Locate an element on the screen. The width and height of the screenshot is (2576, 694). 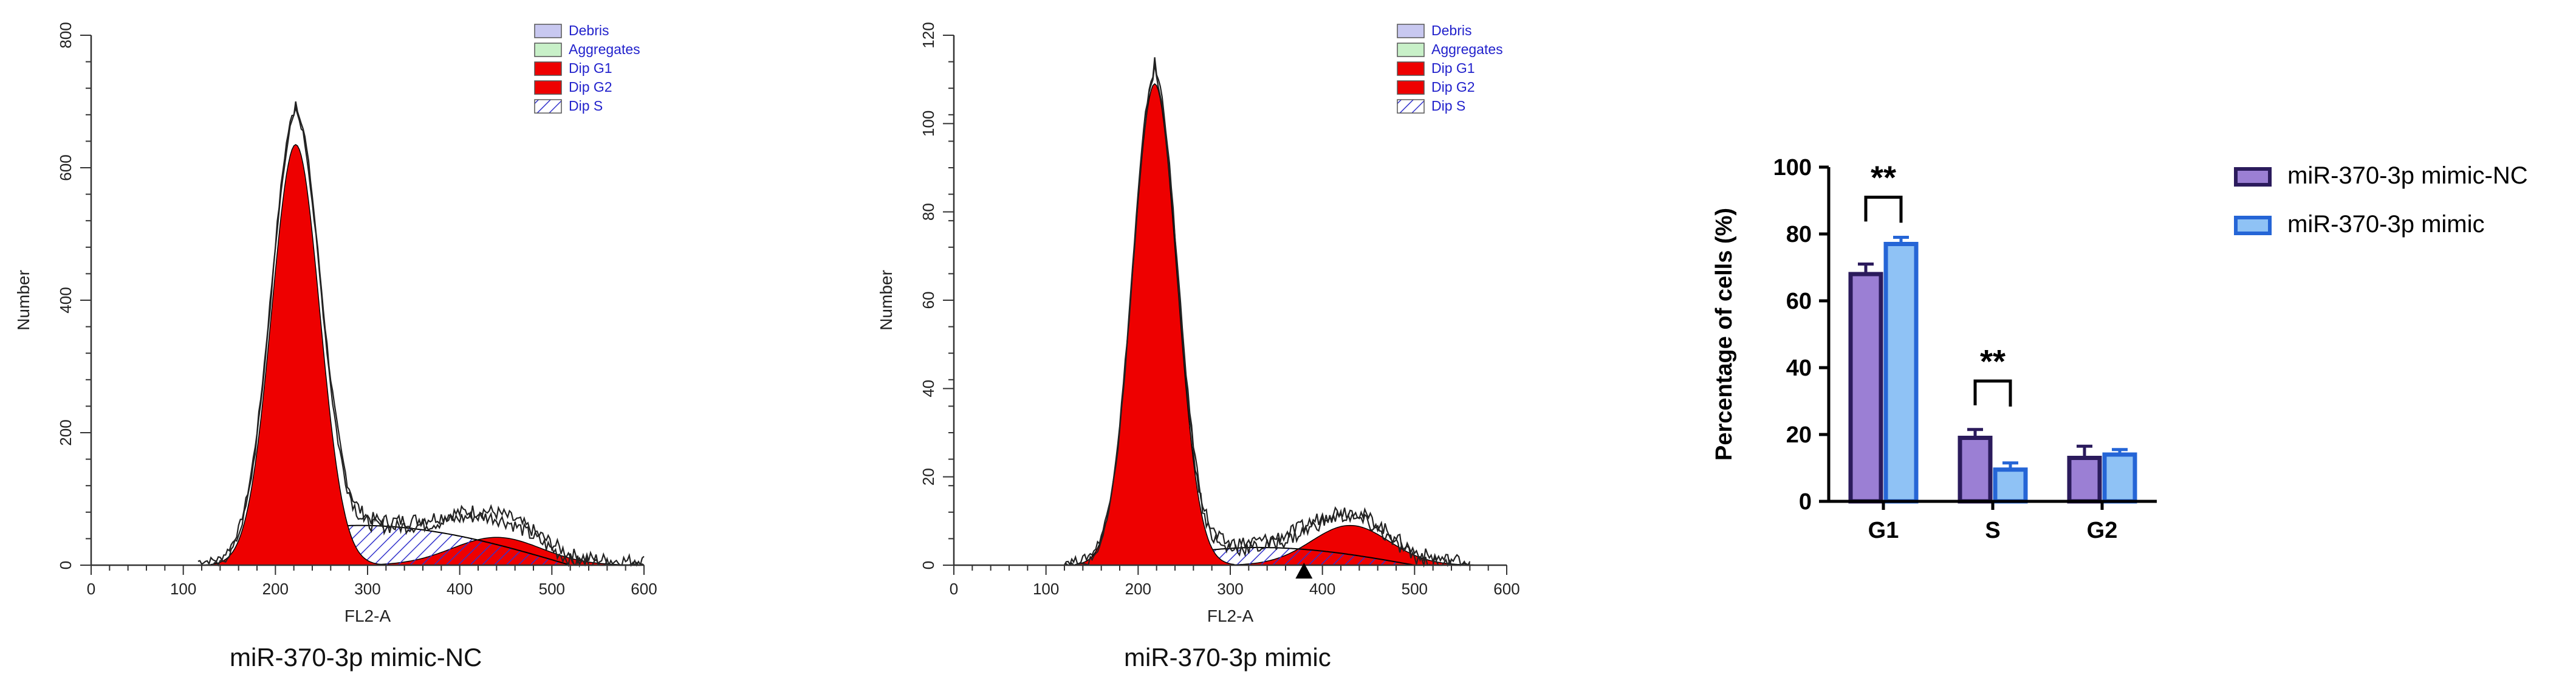
y-tick-label: 60 is located at coordinates (928, 300).